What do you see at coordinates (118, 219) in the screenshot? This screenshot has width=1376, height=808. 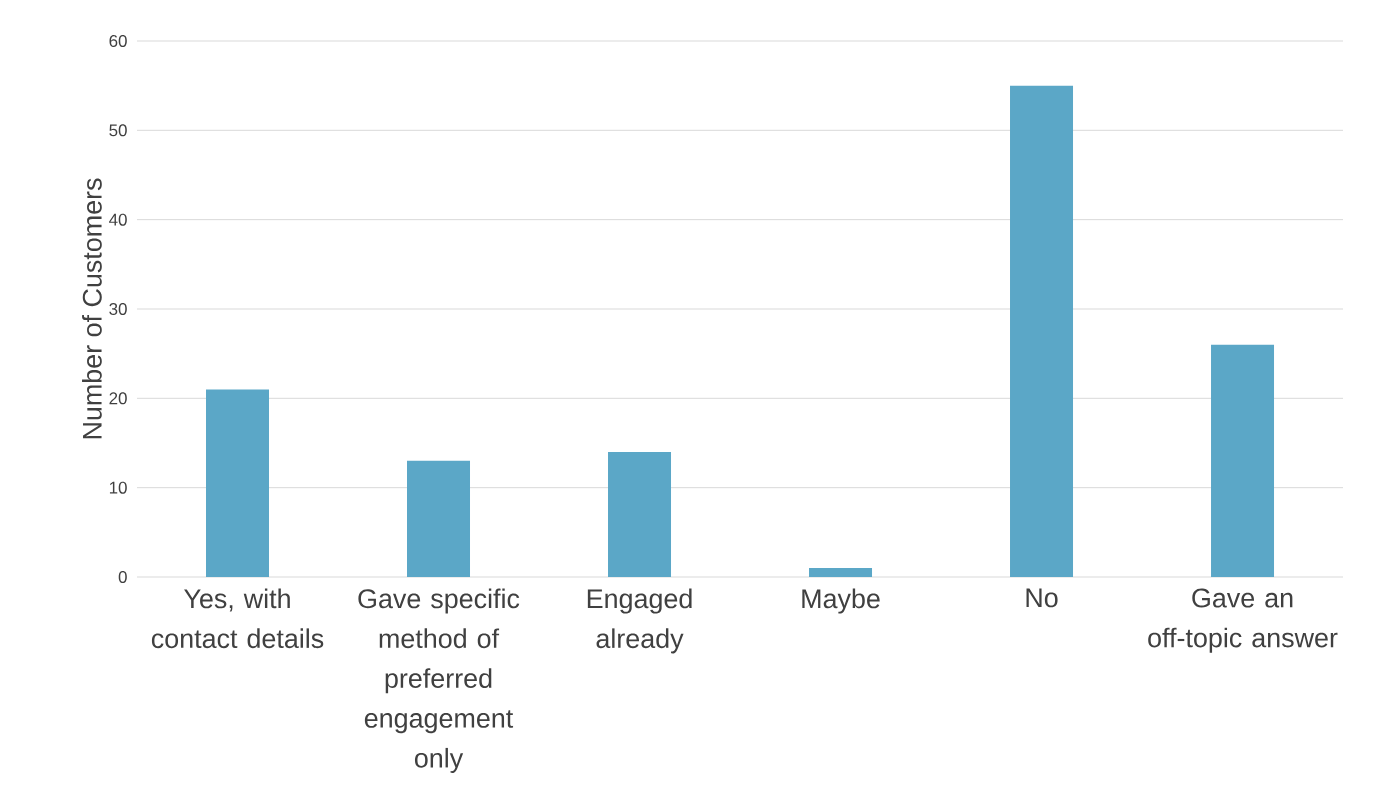 I see `y-tick-label: 40` at bounding box center [118, 219].